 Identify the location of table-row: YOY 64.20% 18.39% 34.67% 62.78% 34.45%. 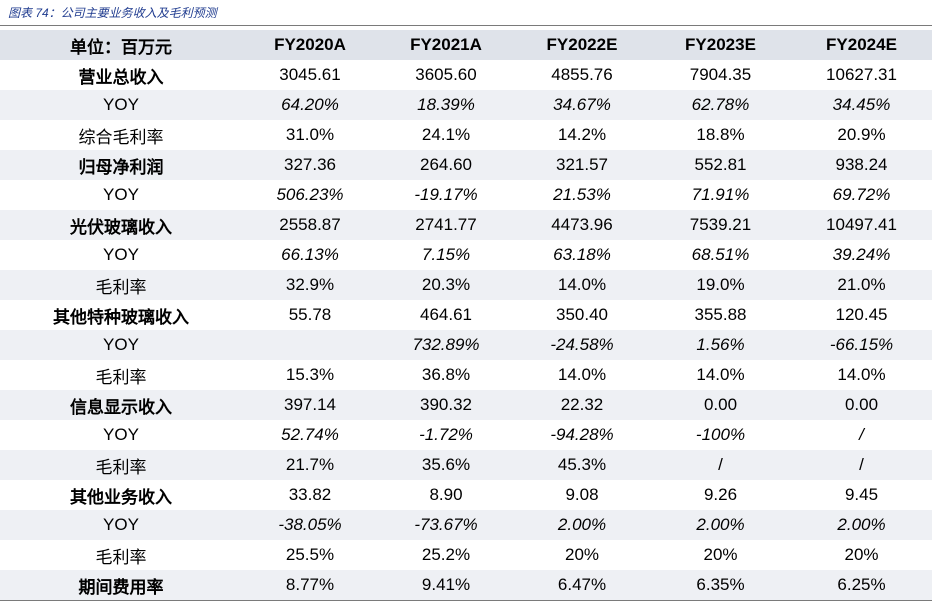
(466, 105).